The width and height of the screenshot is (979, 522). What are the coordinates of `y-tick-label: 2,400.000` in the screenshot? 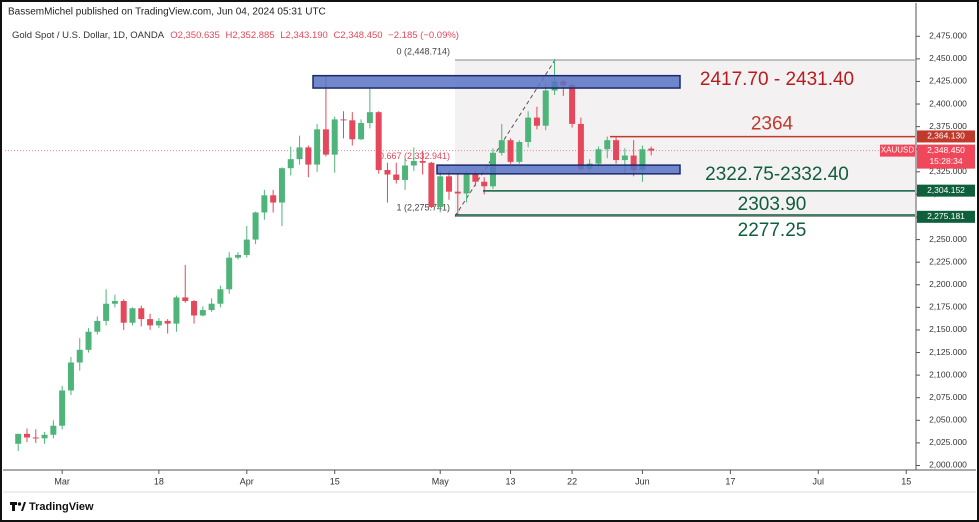 It's located at (948, 103).